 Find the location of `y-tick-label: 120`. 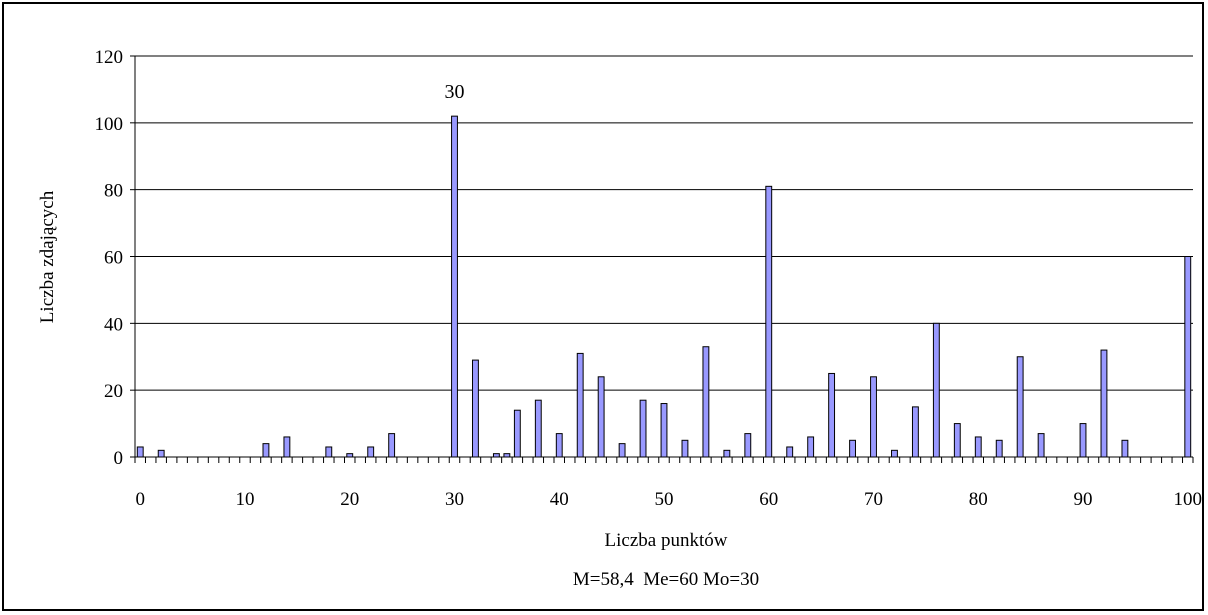

y-tick-label: 120 is located at coordinates (109, 57).